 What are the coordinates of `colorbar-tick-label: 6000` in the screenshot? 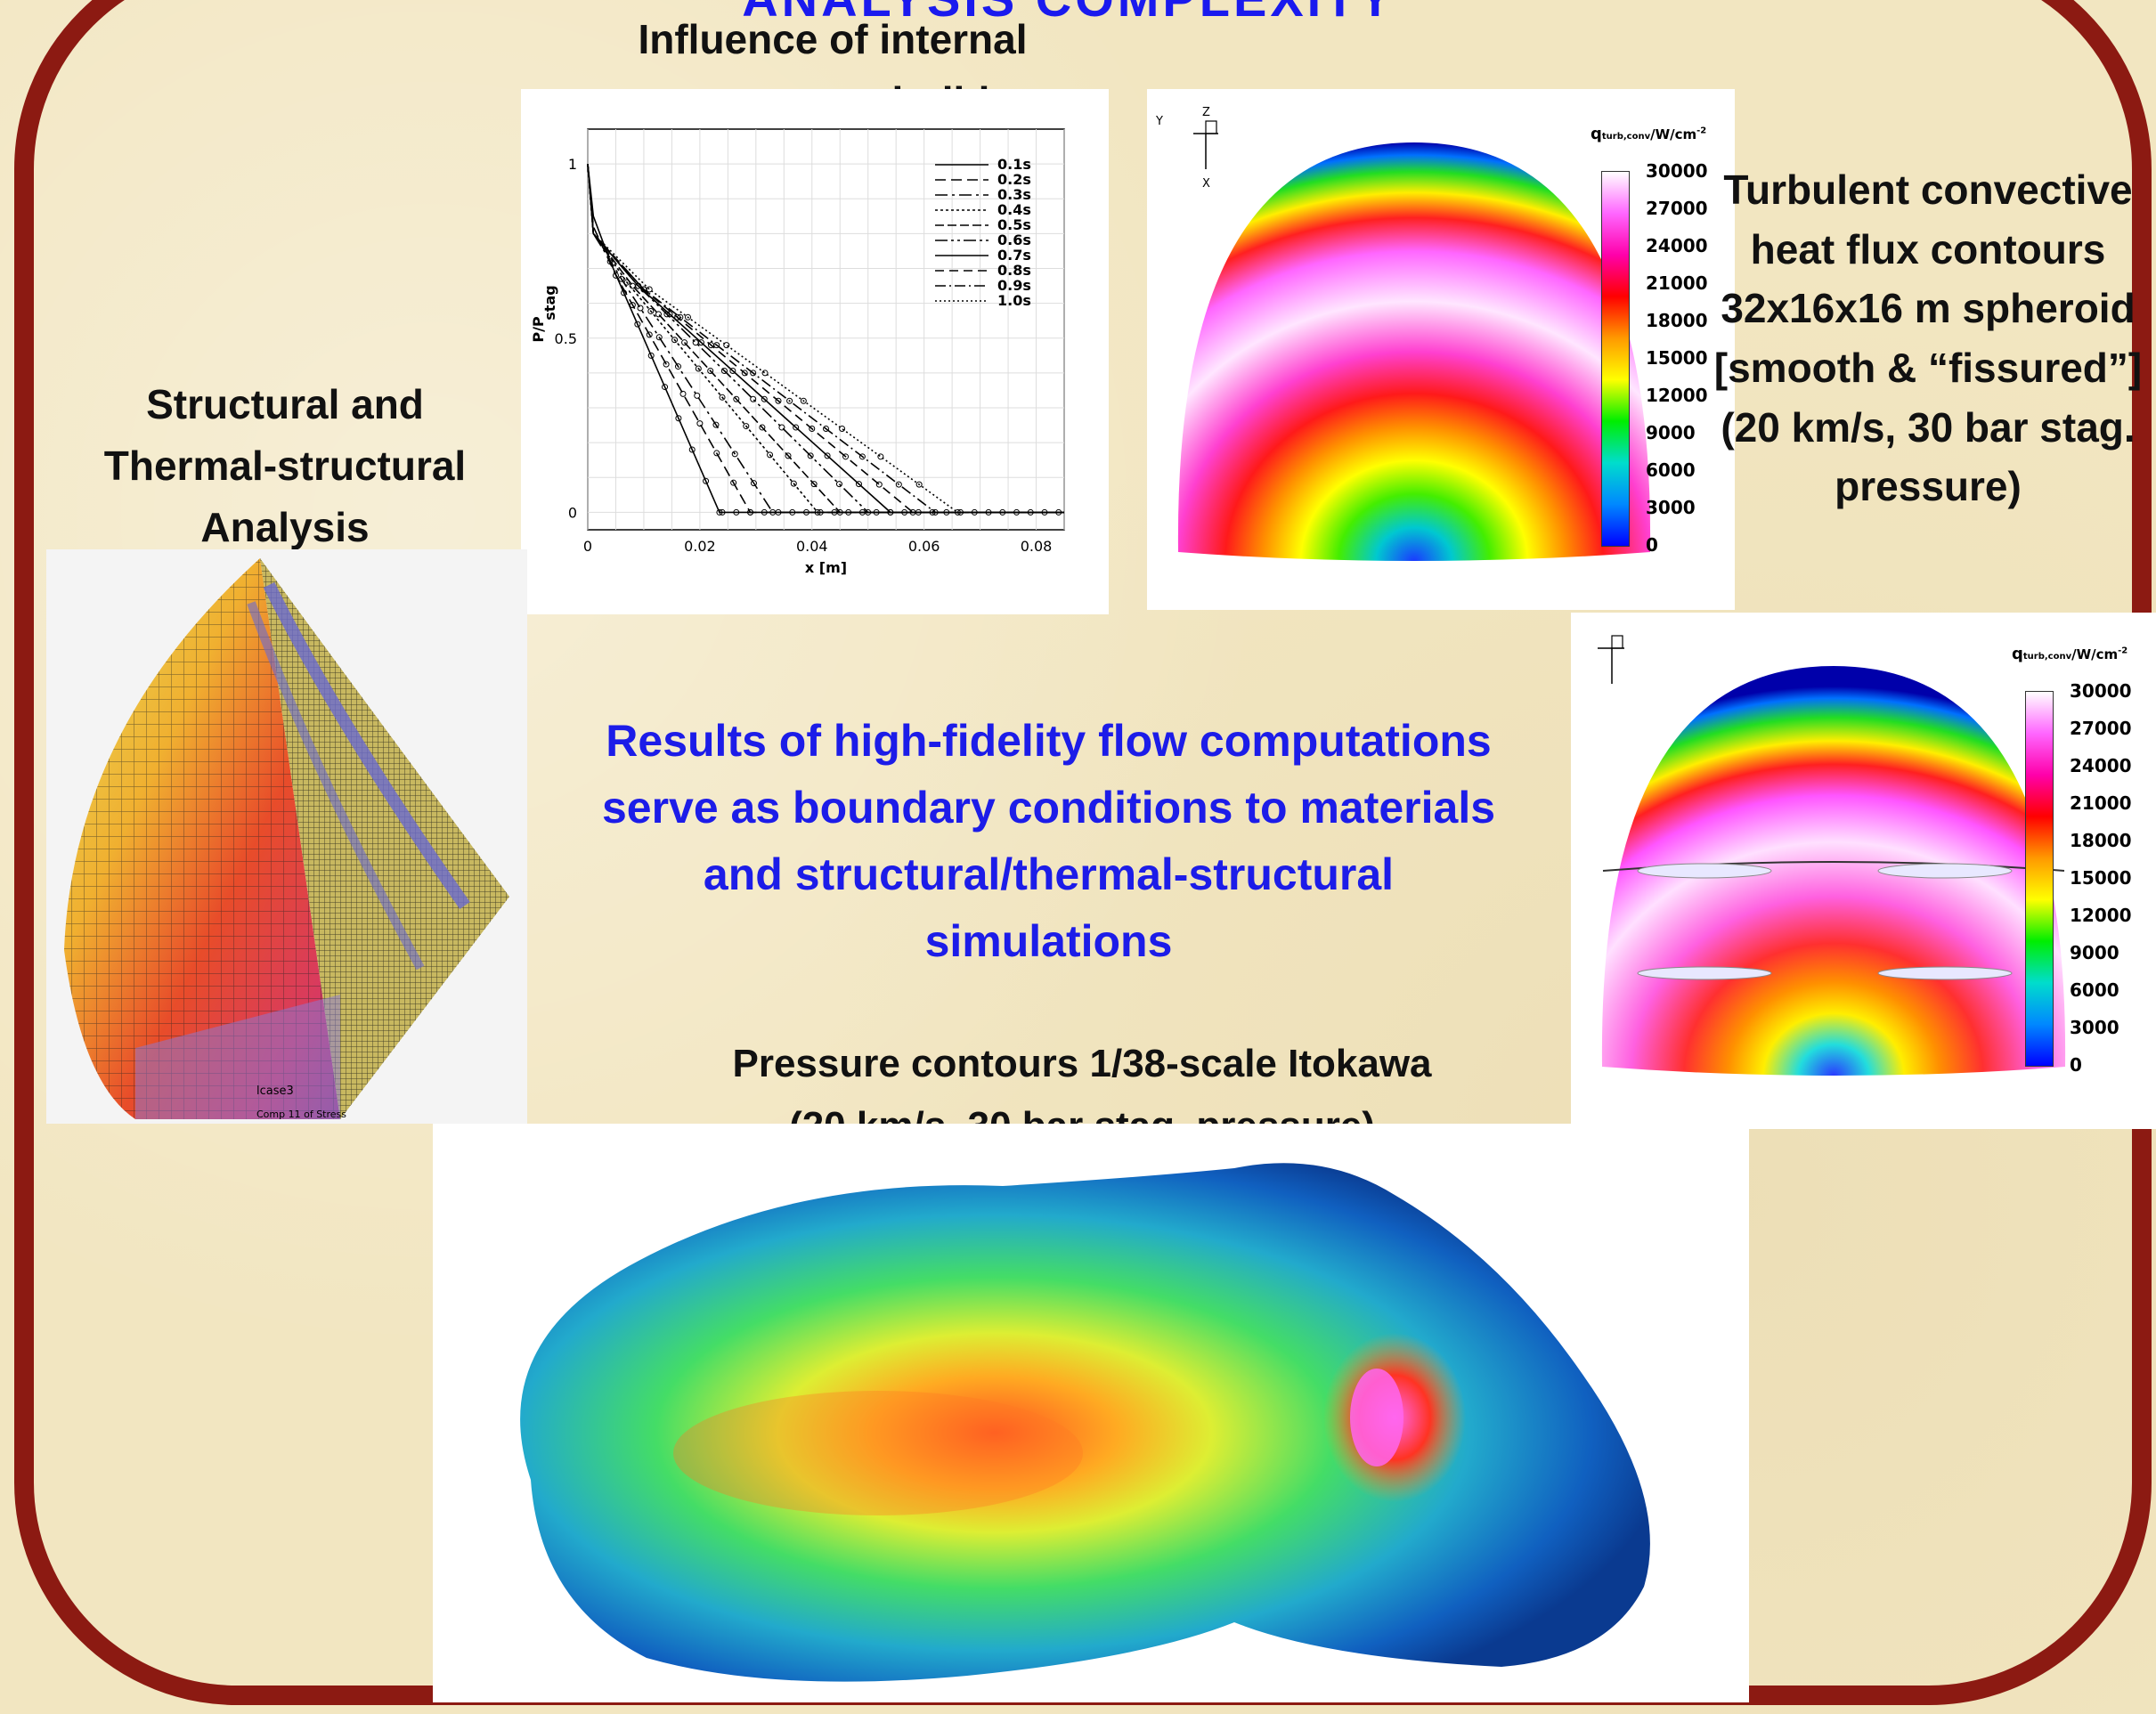 It's located at (2094, 990).